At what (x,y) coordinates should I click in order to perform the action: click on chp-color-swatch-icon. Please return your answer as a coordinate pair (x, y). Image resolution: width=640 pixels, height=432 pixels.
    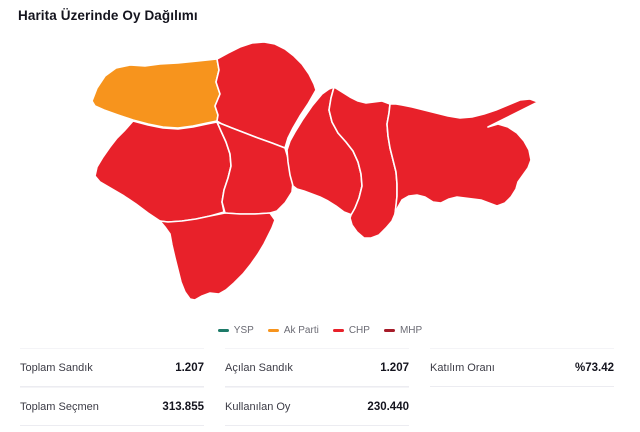
    Looking at the image, I should click on (338, 330).